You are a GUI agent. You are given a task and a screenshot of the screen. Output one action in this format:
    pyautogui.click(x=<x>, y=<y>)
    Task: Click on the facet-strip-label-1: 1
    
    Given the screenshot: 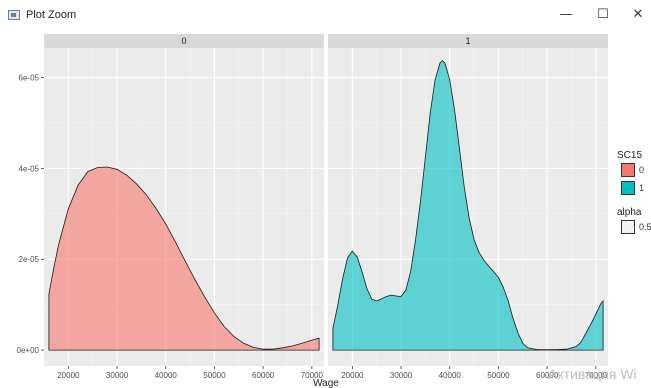 What is the action you would take?
    pyautogui.click(x=467, y=41)
    